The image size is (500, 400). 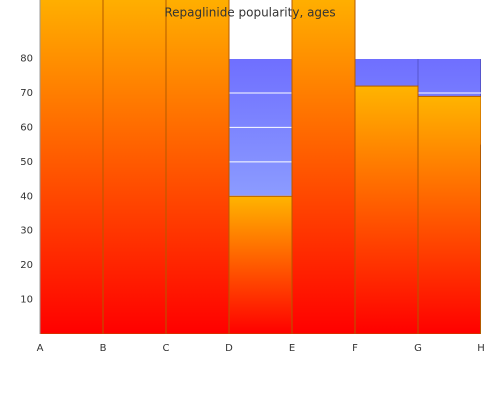 I want to click on y-tick-label: 40, so click(x=26, y=196).